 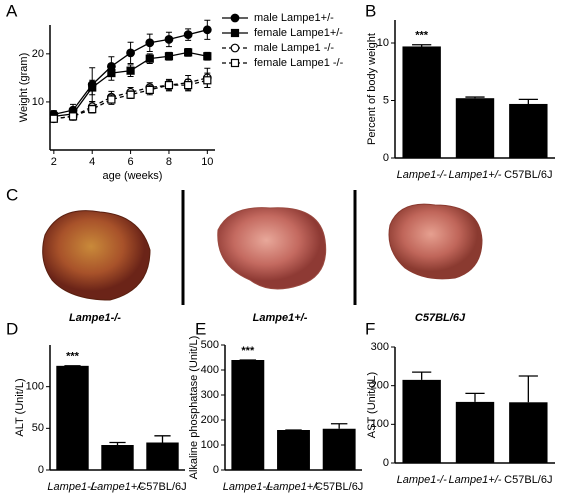 What do you see at coordinates (299, 63) in the screenshot?
I see `legend-label: female Lampe1 -/-` at bounding box center [299, 63].